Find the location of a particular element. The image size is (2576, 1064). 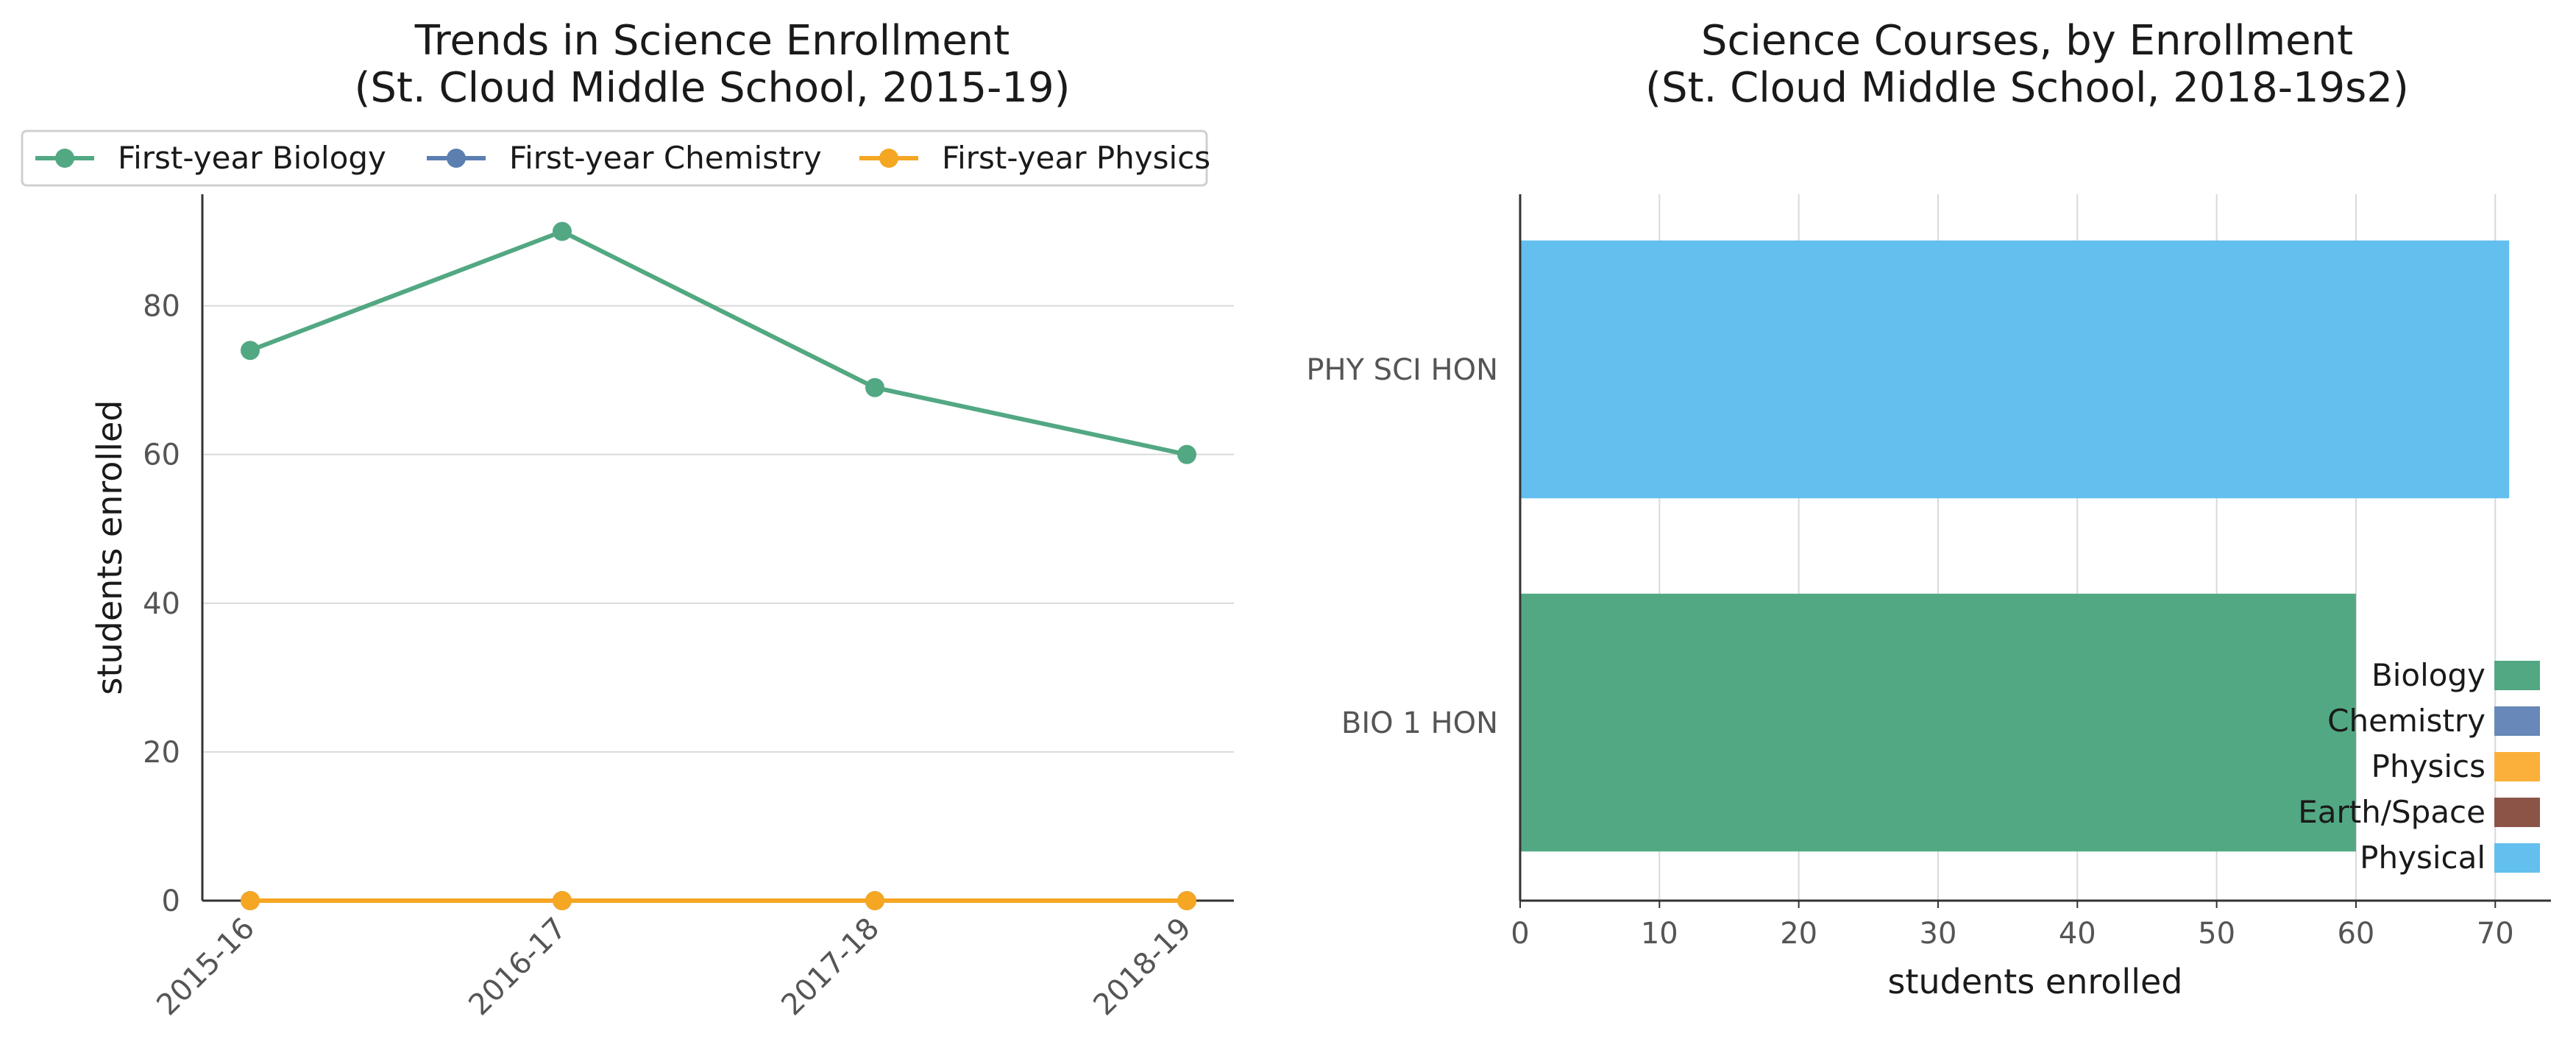

line-legend-frame is located at coordinates (614, 159).